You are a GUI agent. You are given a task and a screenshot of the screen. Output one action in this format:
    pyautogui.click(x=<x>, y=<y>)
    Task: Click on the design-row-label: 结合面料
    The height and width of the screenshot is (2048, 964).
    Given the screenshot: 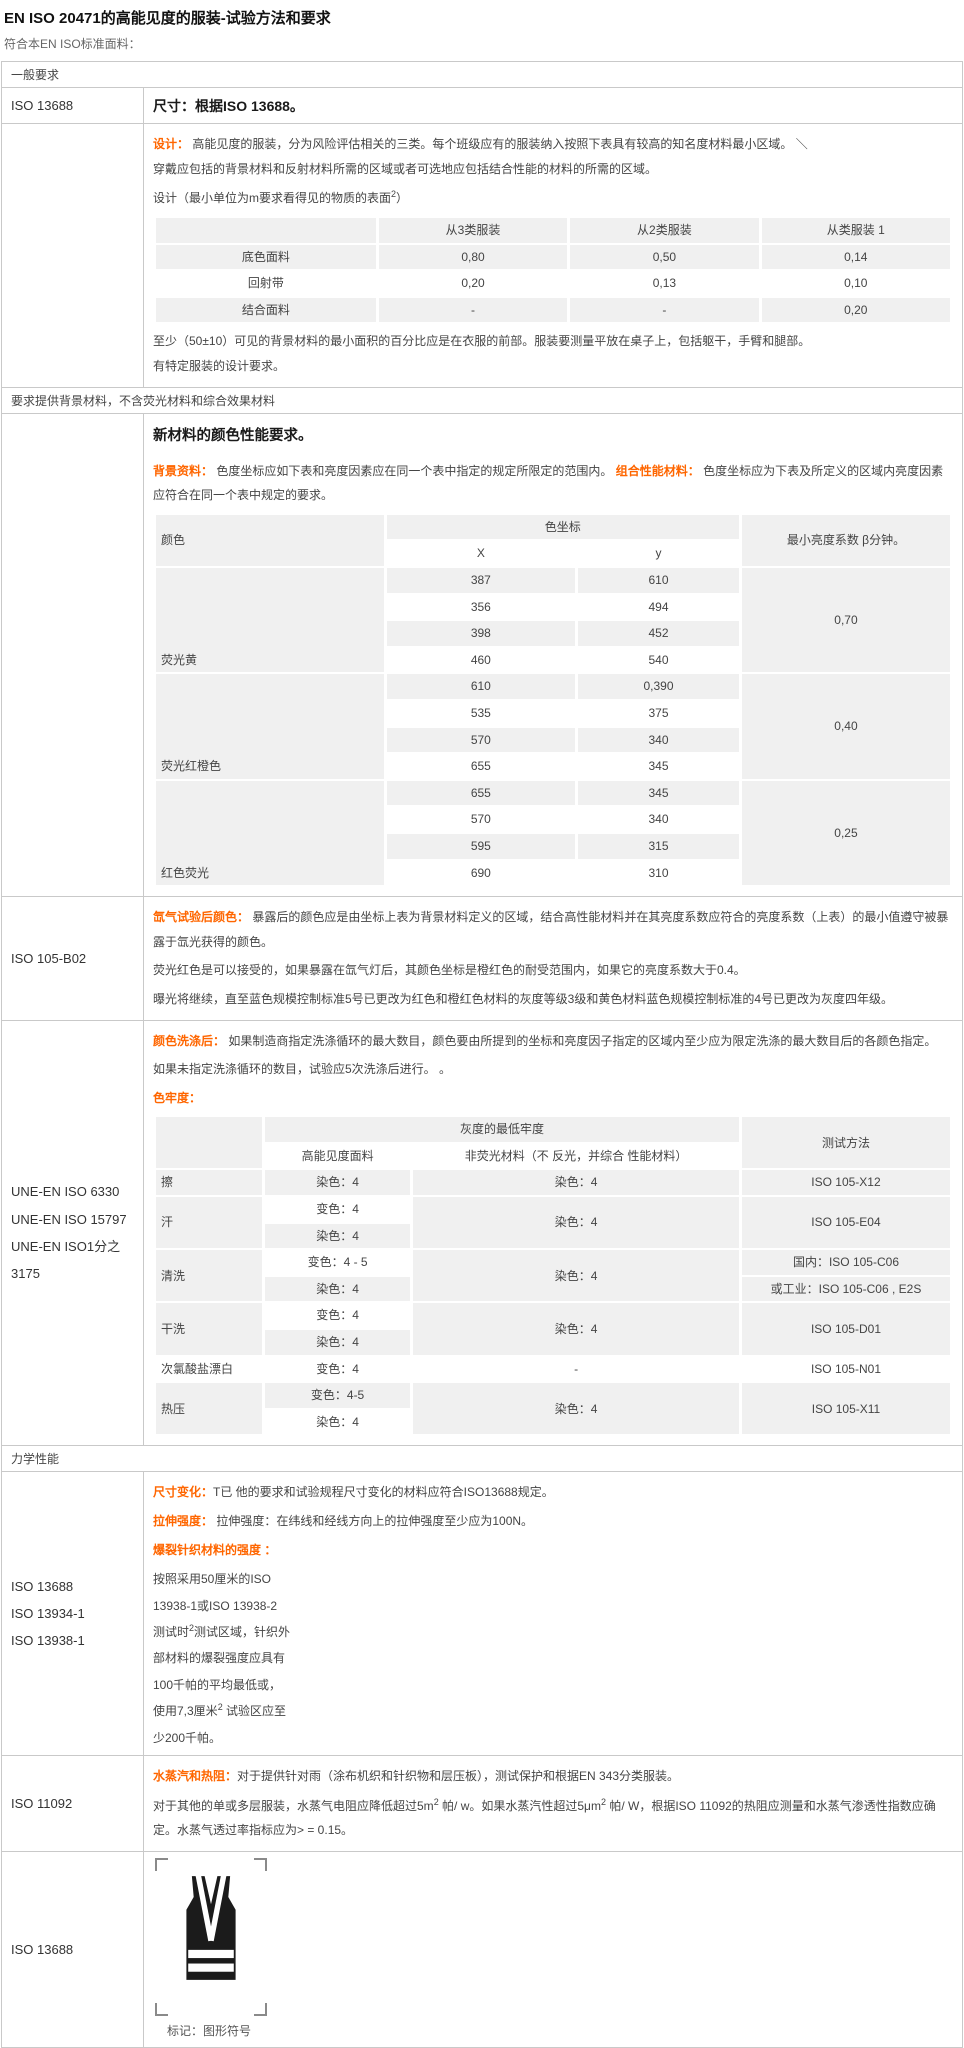 What is the action you would take?
    pyautogui.click(x=266, y=310)
    